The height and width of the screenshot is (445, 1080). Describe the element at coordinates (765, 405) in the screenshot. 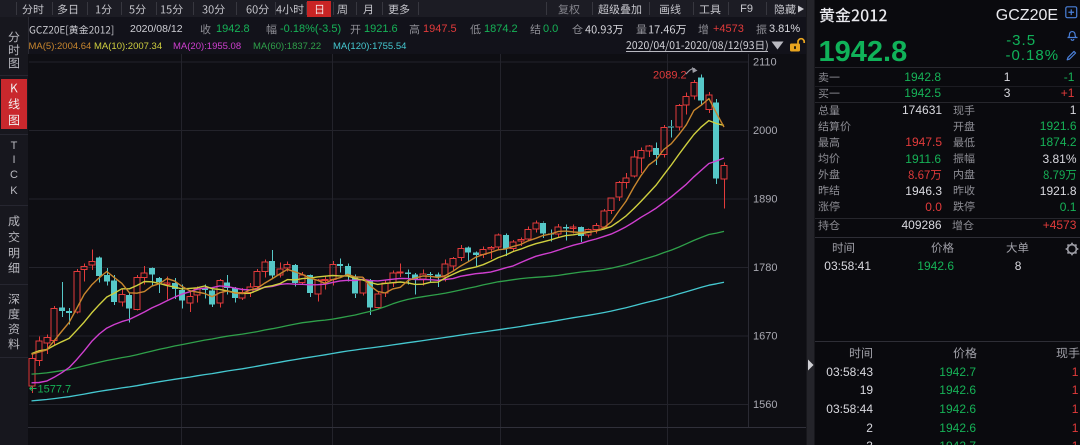

I see `svg-text: 1560` at that location.